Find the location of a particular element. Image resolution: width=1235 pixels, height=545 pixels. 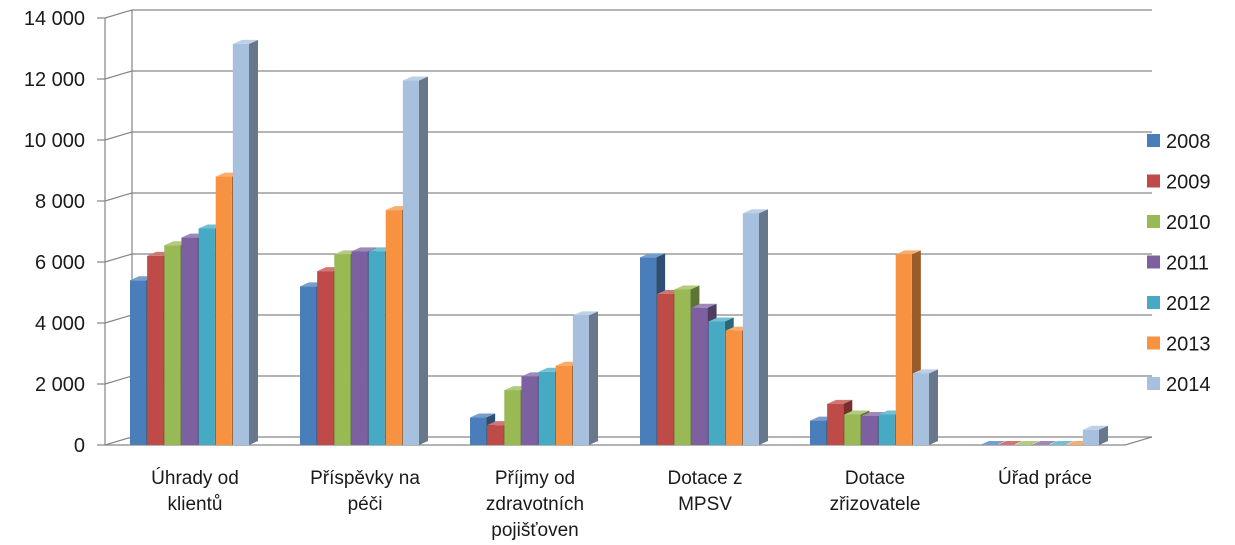

legend-entry: 2011 is located at coordinates (1178, 264).